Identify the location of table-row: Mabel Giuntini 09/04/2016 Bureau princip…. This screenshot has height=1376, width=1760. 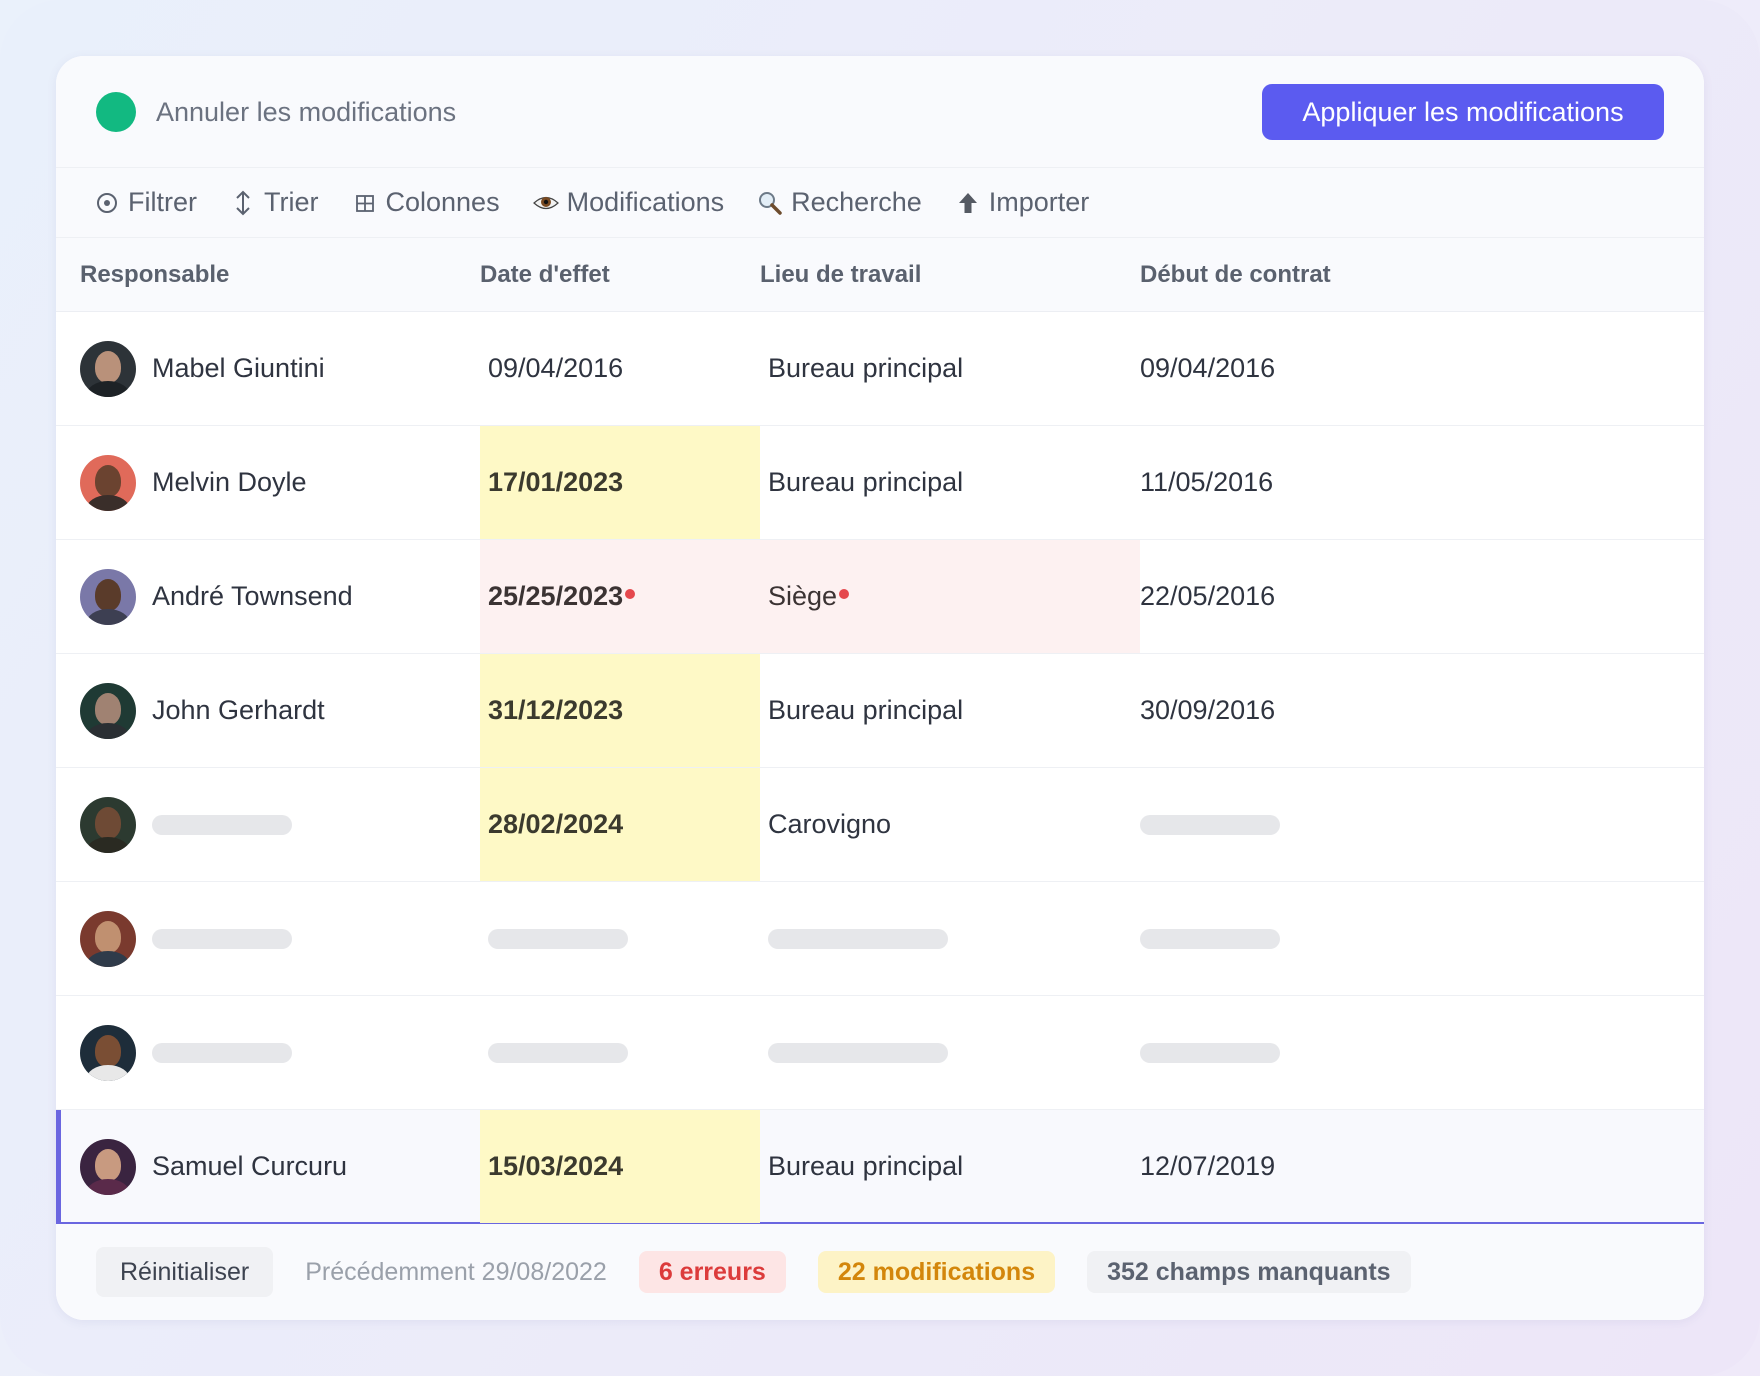
(880, 369).